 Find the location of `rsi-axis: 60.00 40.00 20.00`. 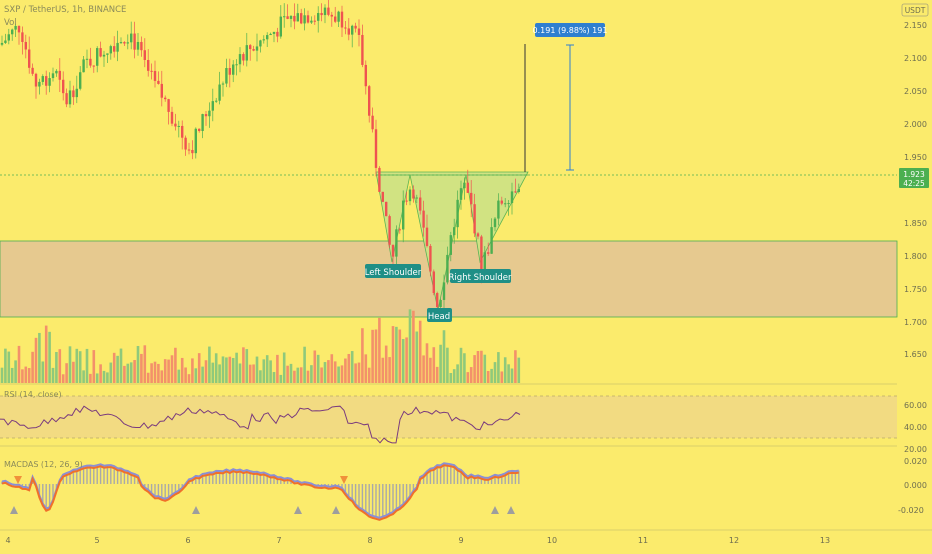

rsi-axis: 60.00 40.00 20.00 is located at coordinates (915, 427).